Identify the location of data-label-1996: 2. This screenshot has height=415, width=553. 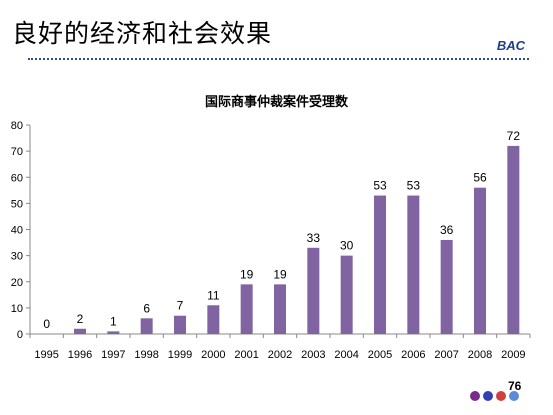
(80, 319).